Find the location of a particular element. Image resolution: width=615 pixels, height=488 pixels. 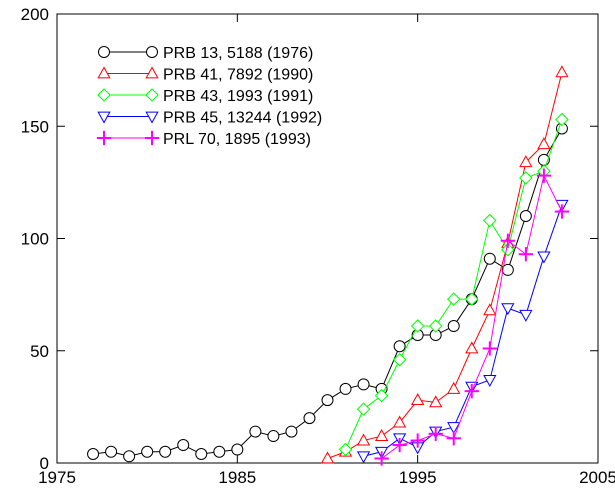

x-tick-label: 1995 is located at coordinates (418, 477).